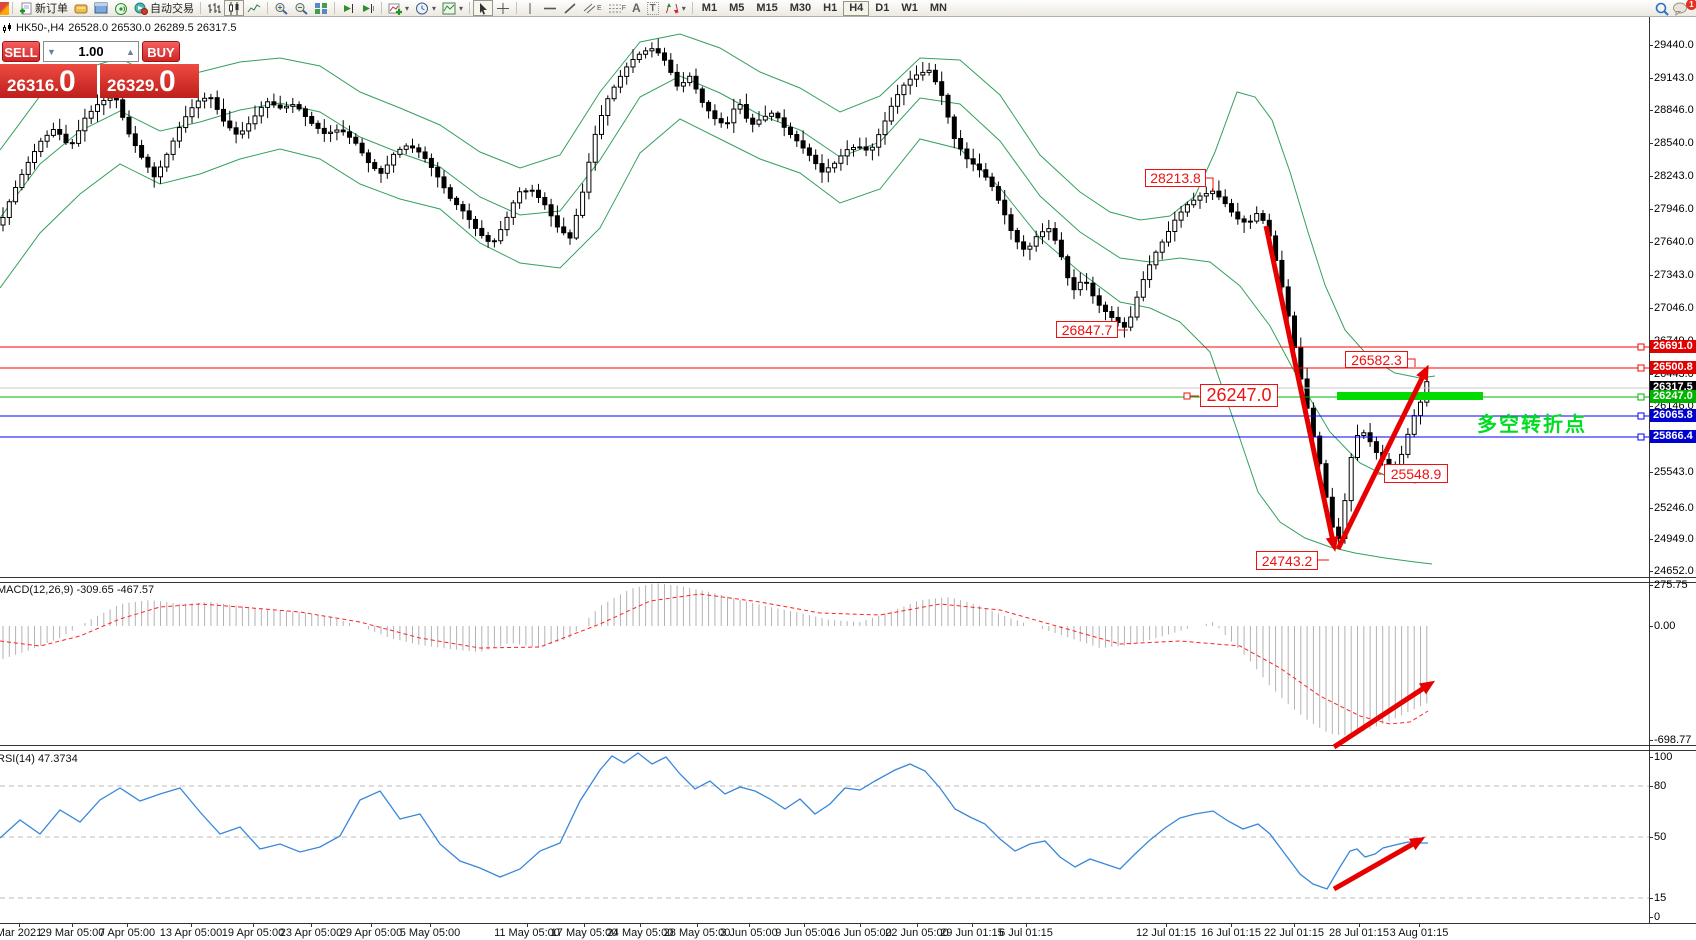 This screenshot has height=940, width=1696. Describe the element at coordinates (127, 933) in the screenshot. I see `time-label: 7 Apr 05:00` at that location.